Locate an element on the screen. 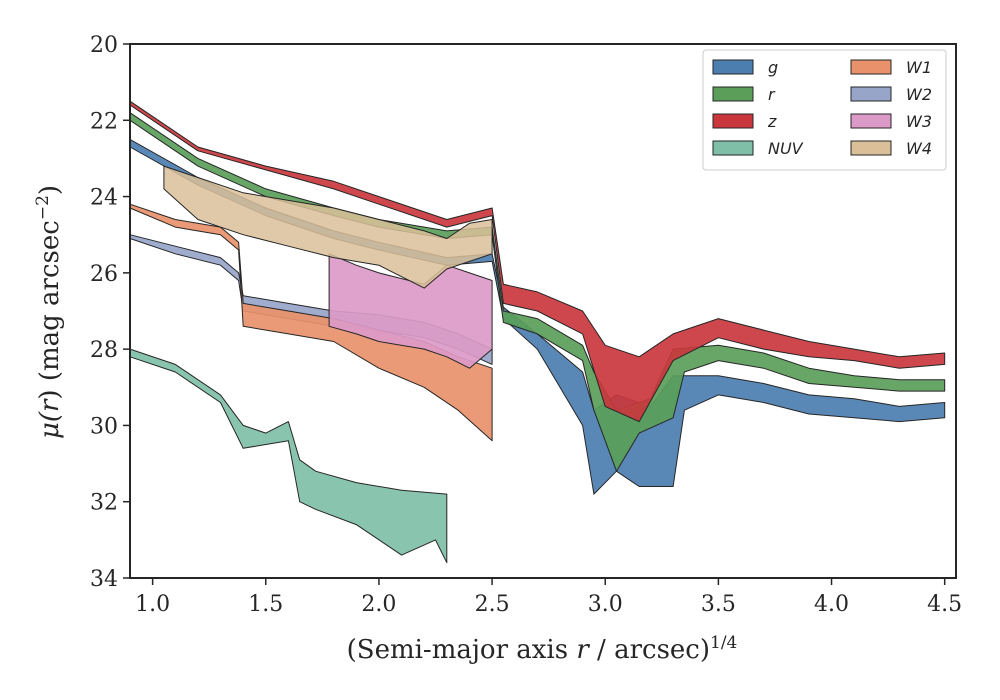 This screenshot has width=1000, height=700. x-tick-label: 2.0 is located at coordinates (378, 604).